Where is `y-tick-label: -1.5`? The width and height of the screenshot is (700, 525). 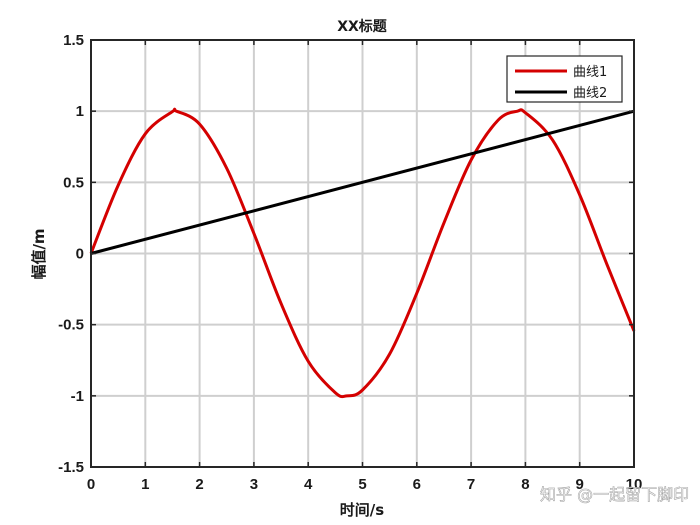
y-tick-label: -1.5 is located at coordinates (71, 467).